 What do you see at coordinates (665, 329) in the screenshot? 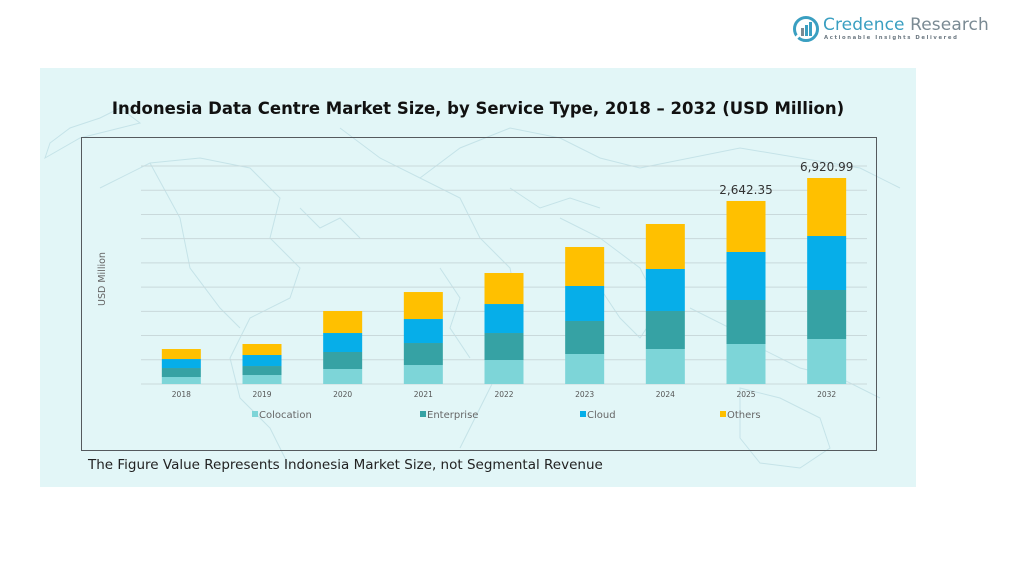
I see `bar-segment-enterprise-2024` at bounding box center [665, 329].